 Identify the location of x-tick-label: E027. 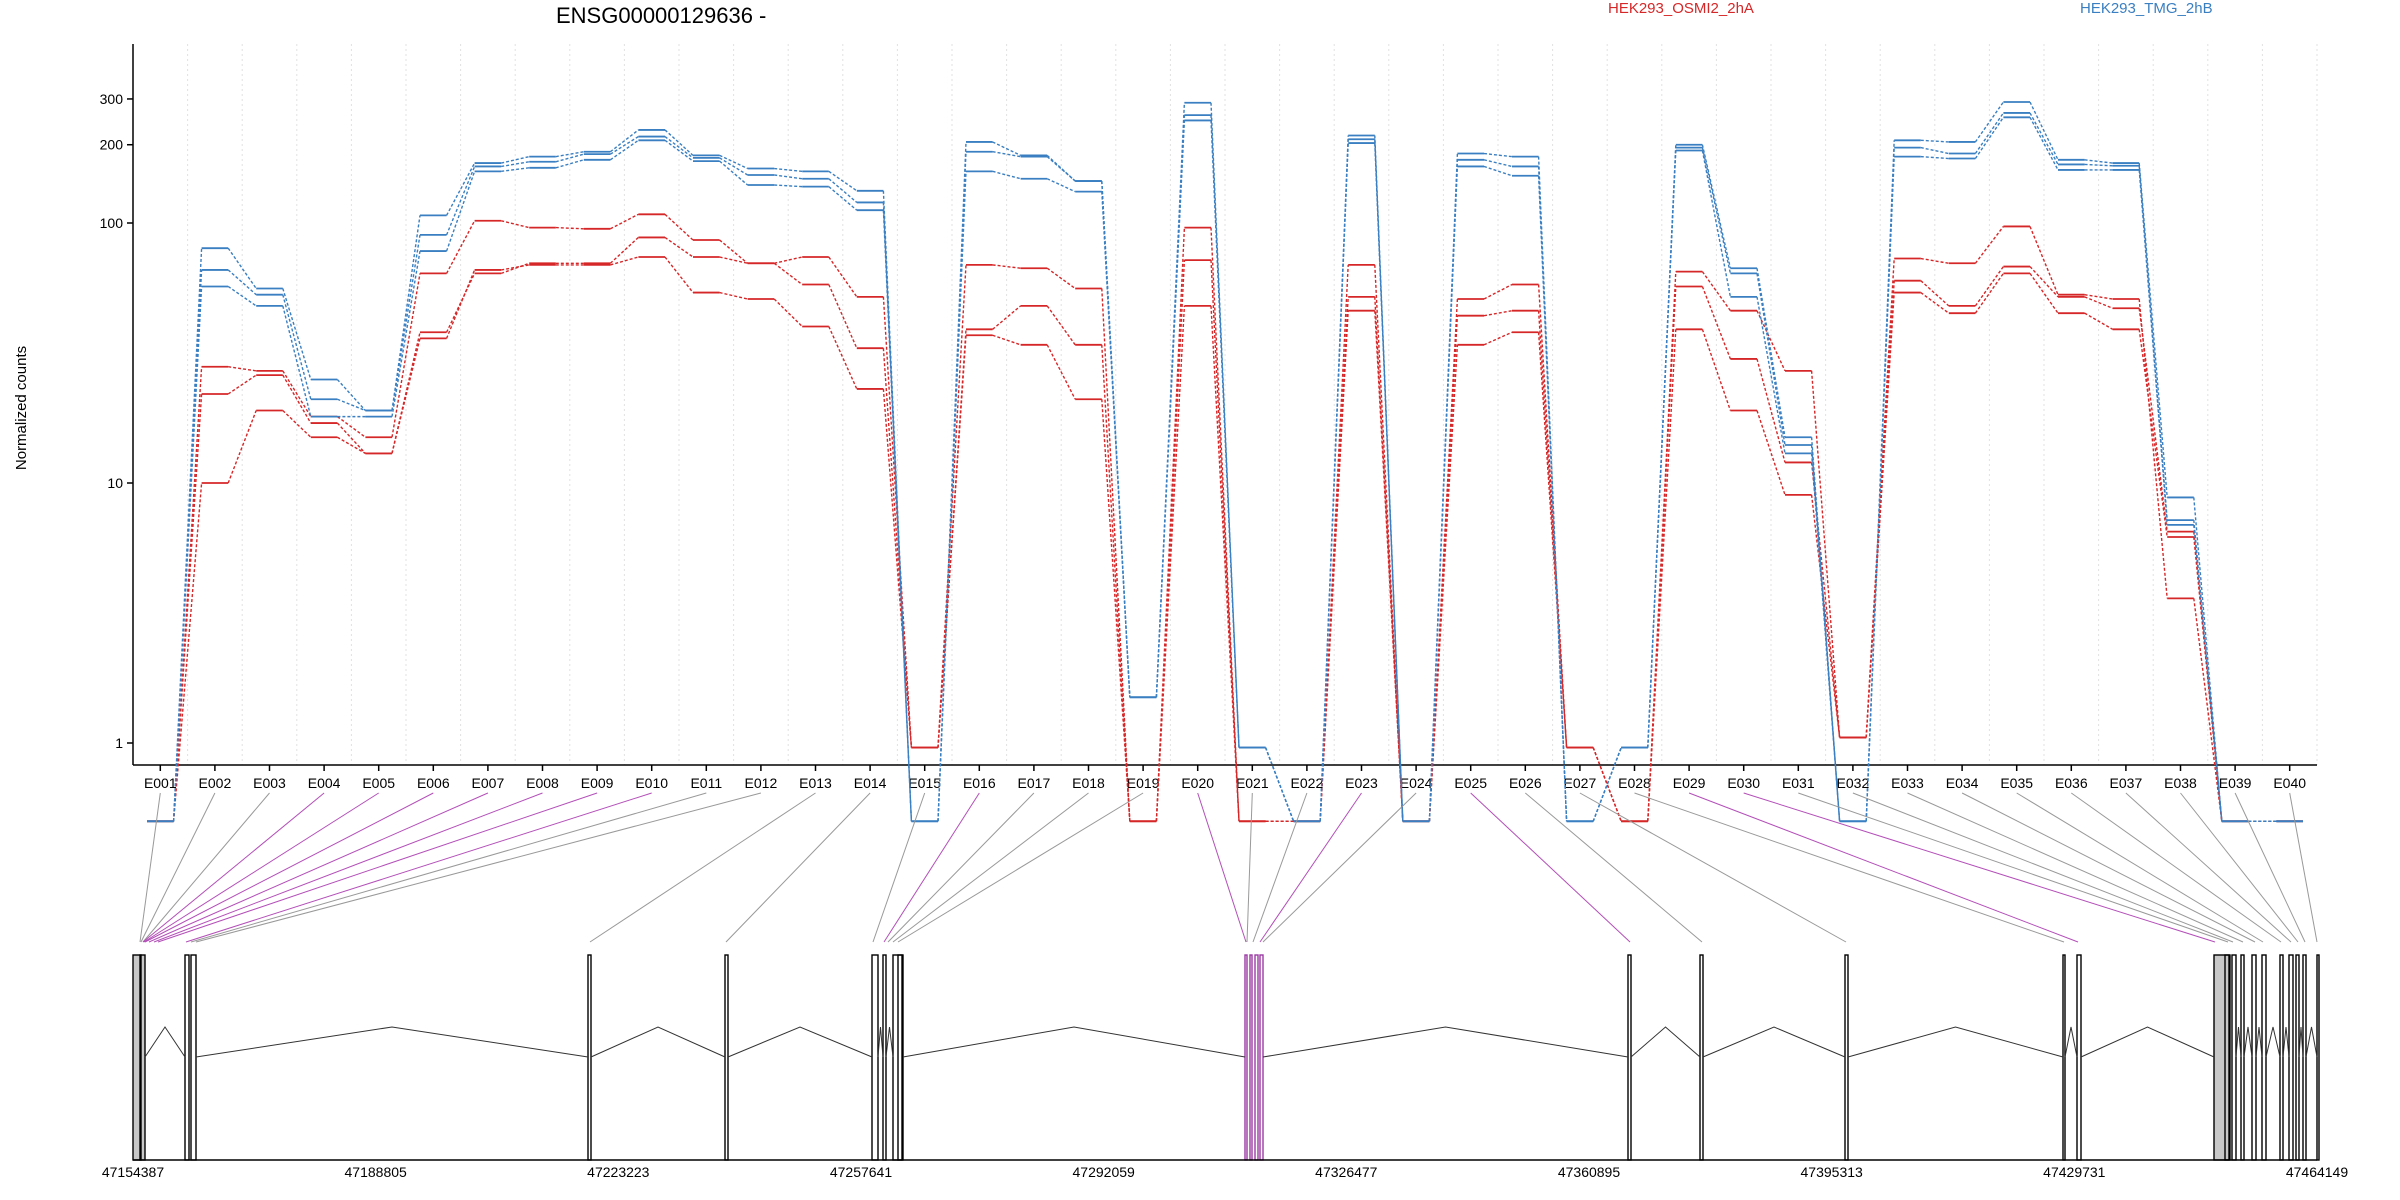
(1580, 783).